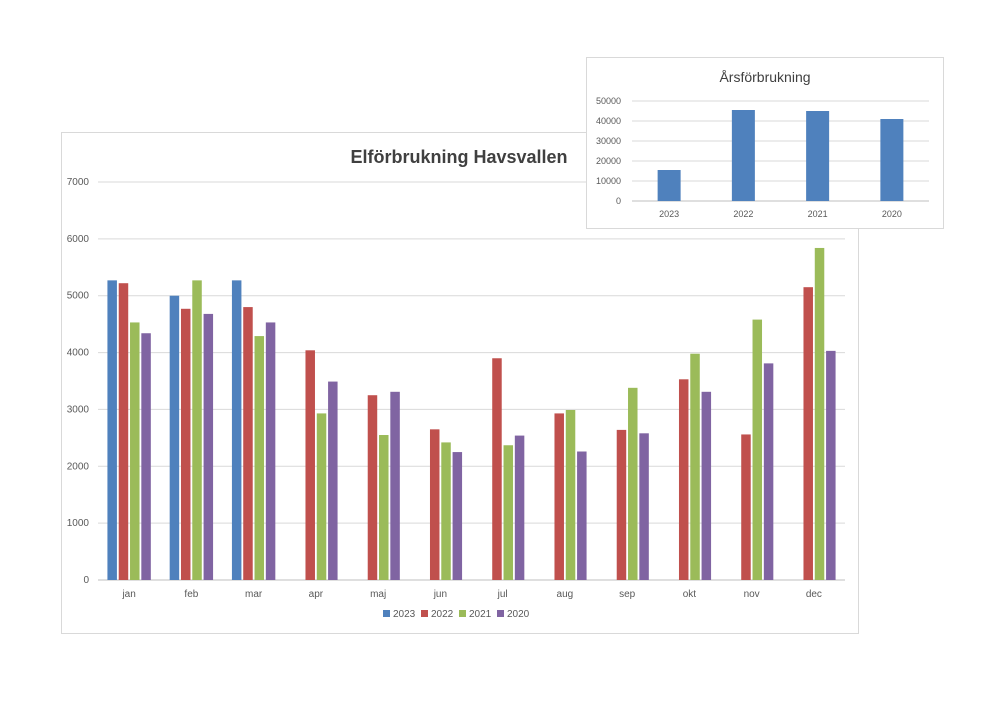 The height and width of the screenshot is (706, 1000). What do you see at coordinates (333, 480) in the screenshot?
I see `bar-2020-apr` at bounding box center [333, 480].